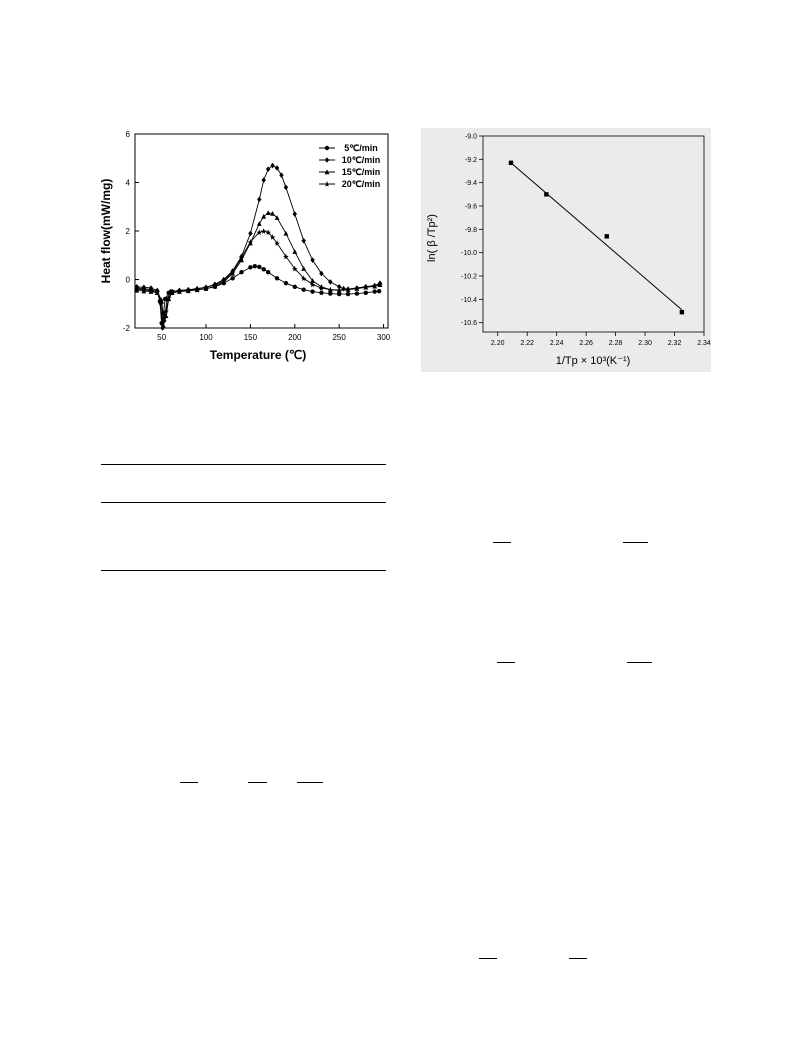 Image resolution: width=793 pixels, height=1057 pixels. What do you see at coordinates (251, 337) in the screenshot?
I see `x-tick-label: 150` at bounding box center [251, 337].